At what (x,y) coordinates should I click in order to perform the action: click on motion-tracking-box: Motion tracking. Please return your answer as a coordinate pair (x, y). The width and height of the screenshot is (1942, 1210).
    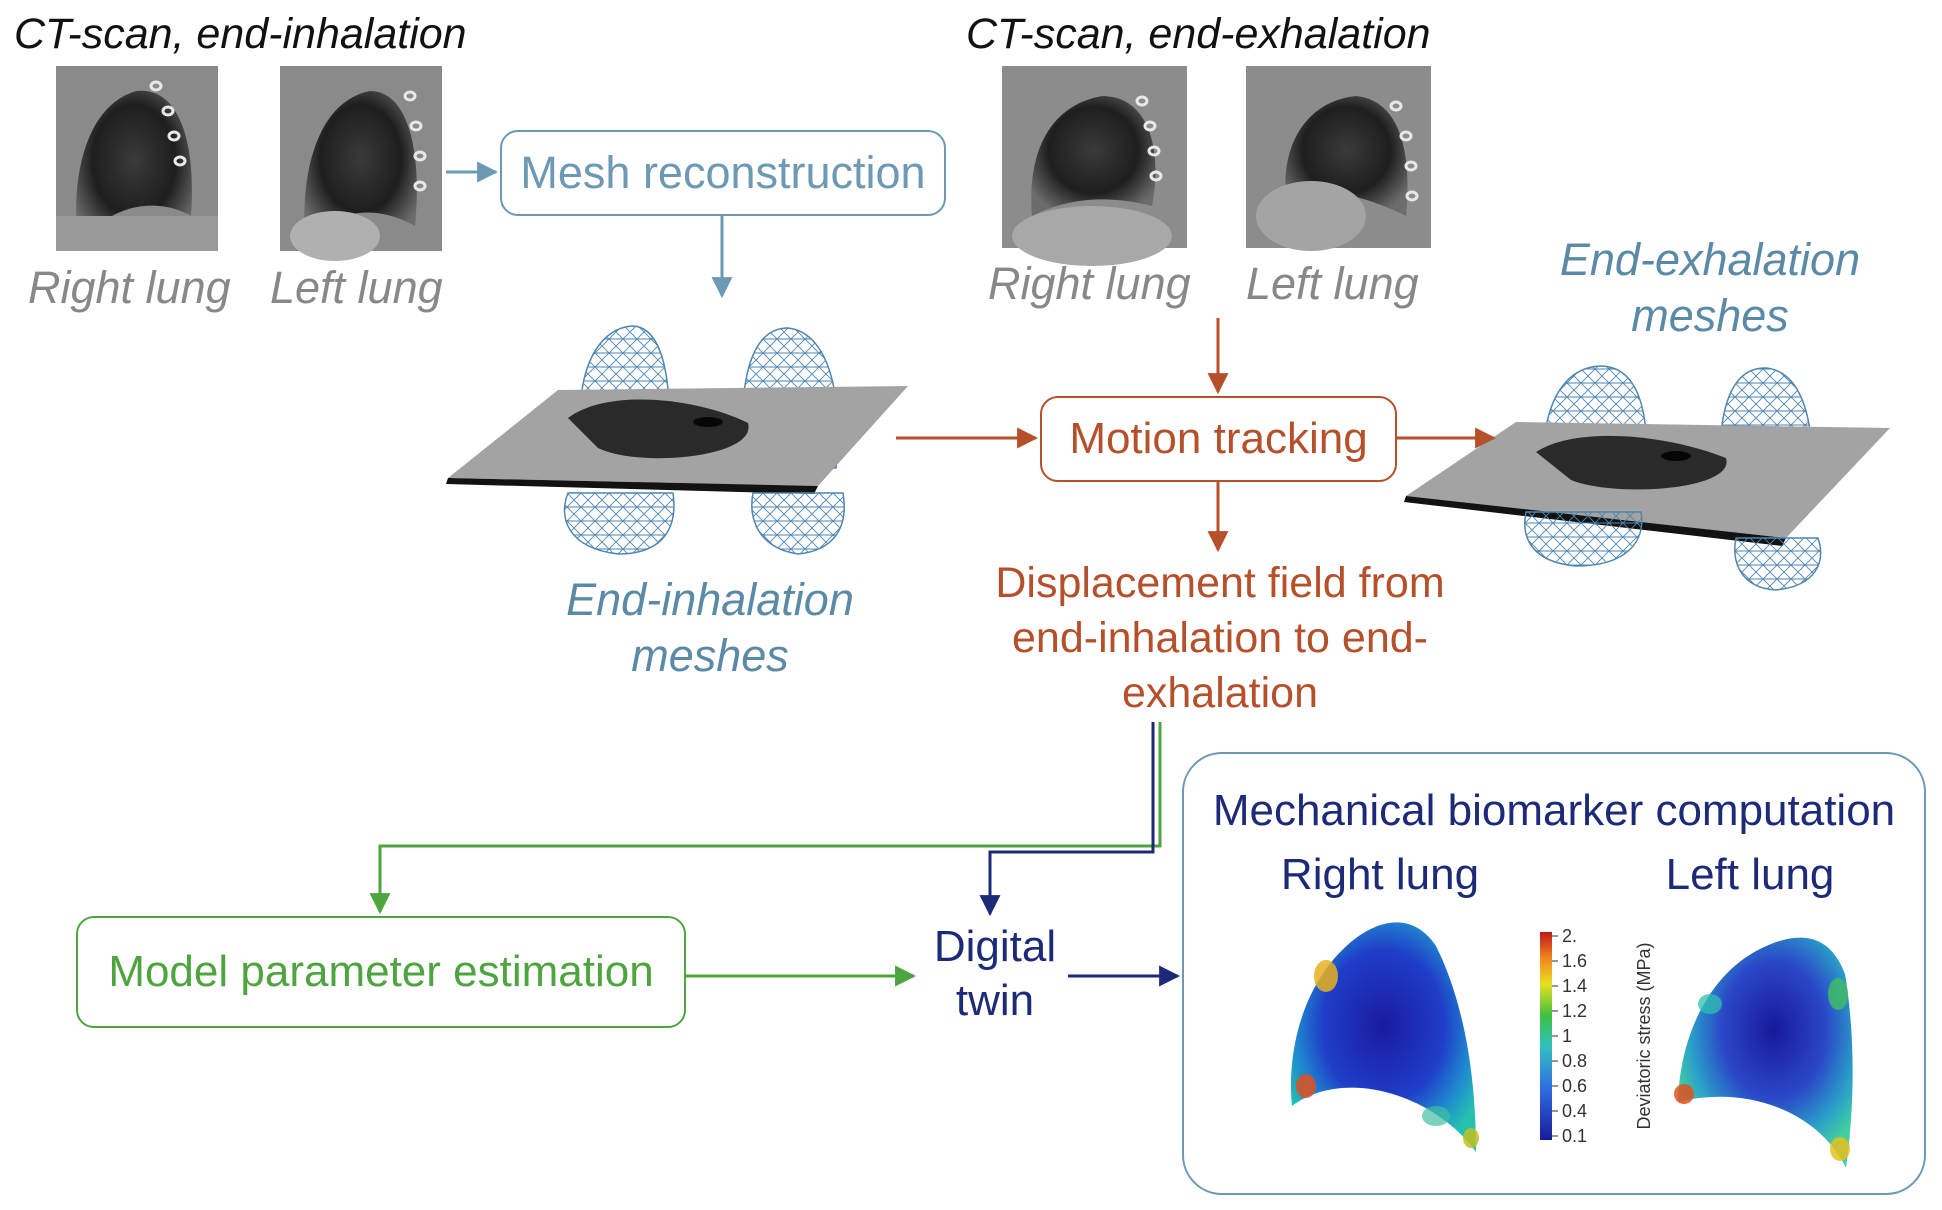
    Looking at the image, I should click on (1218, 439).